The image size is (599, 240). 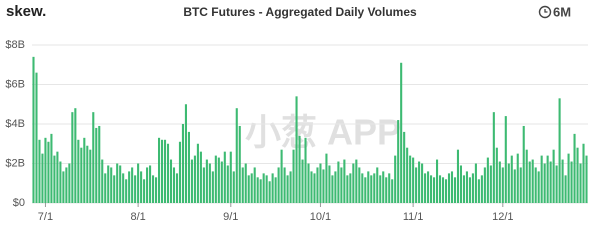 What do you see at coordinates (15, 163) in the screenshot?
I see `y-tick-label: $2B` at bounding box center [15, 163].